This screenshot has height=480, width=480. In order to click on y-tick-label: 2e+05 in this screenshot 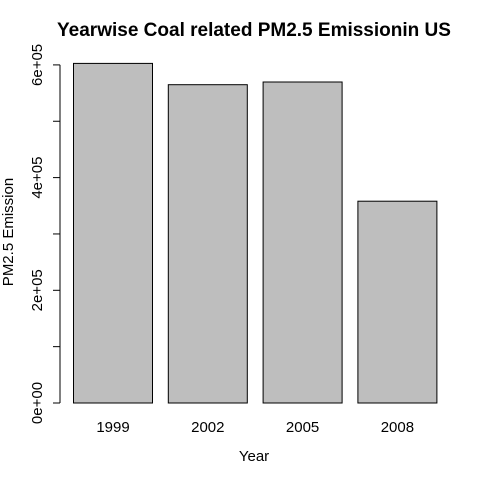, I will do `click(37, 290)`.